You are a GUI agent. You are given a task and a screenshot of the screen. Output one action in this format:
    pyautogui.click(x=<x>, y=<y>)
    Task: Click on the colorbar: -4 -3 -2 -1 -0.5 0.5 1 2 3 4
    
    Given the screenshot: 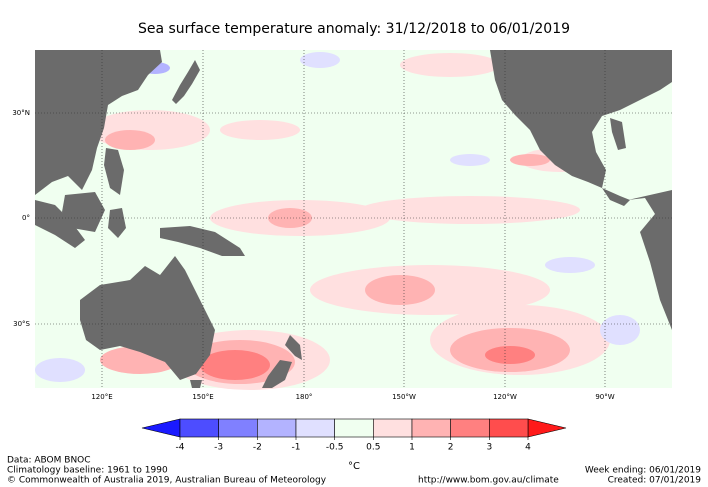 What is the action you would take?
    pyautogui.click(x=354, y=435)
    